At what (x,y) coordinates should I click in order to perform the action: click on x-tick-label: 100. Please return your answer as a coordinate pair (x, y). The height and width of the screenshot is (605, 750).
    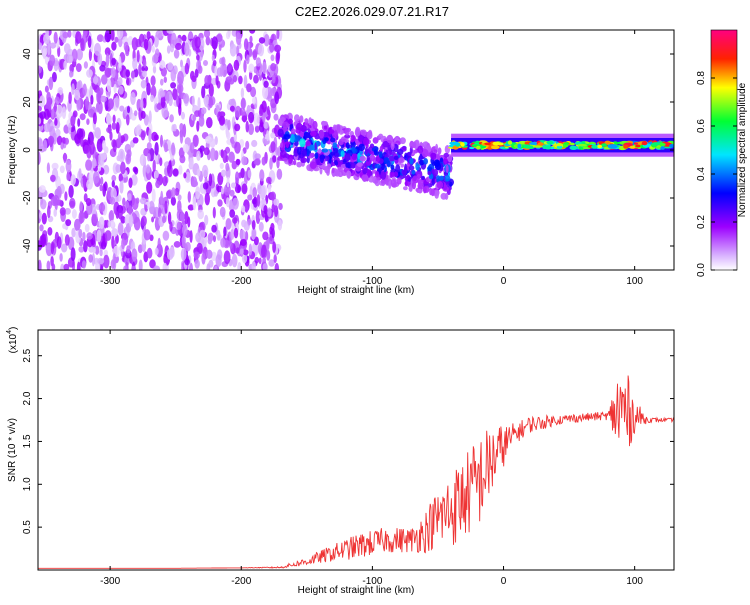
    Looking at the image, I should click on (634, 281).